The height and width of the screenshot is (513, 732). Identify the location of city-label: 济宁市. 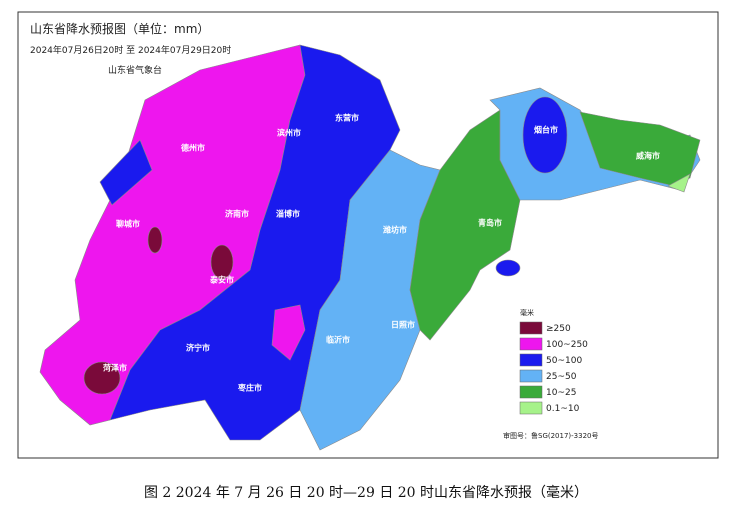
(198, 348).